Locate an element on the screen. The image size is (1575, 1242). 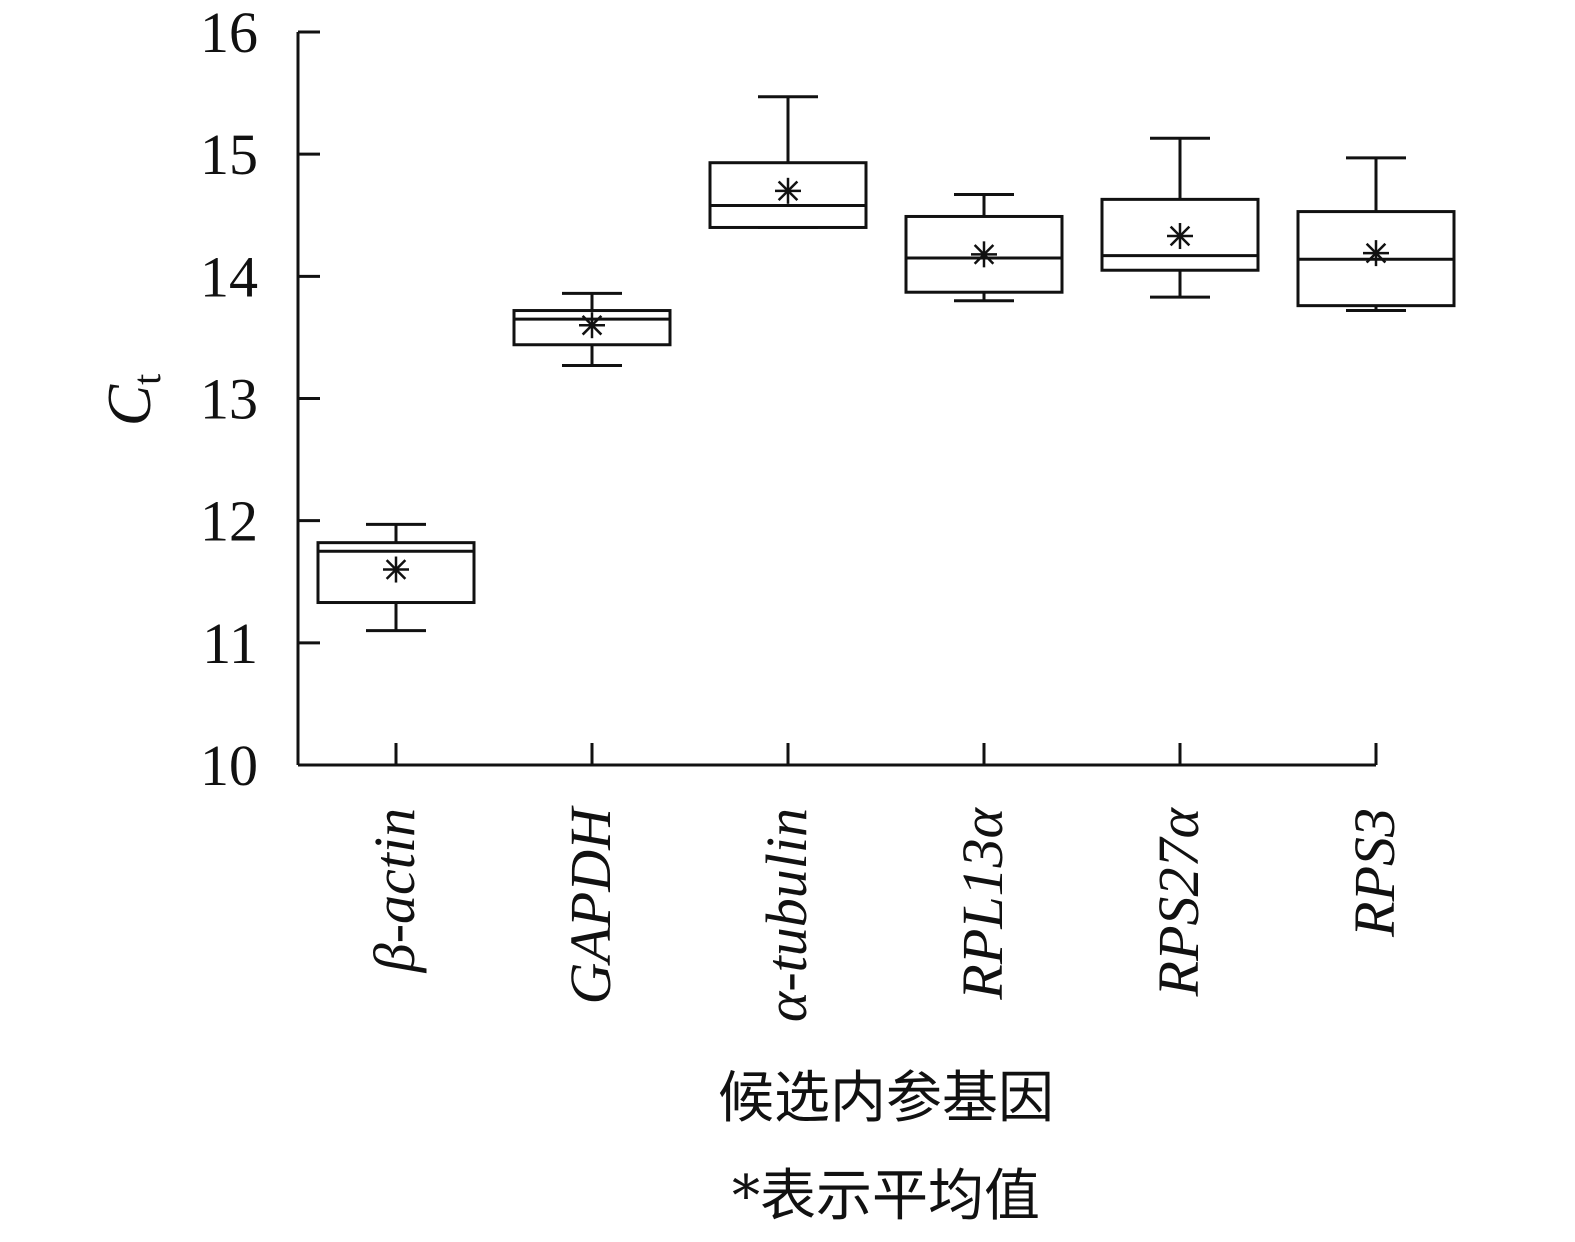
y-axis-title-main: C is located at coordinates (130, 405).